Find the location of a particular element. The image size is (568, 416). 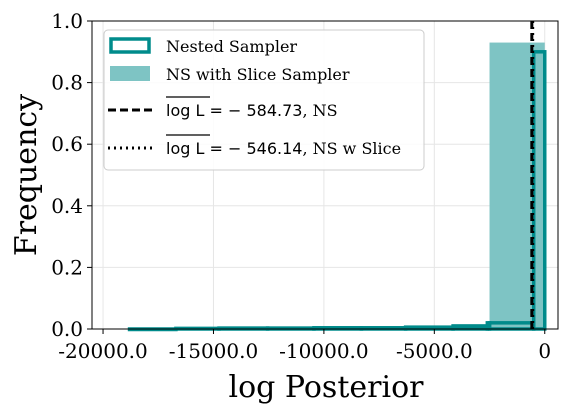

x-tick-label: -10000.0 is located at coordinates (323, 351).